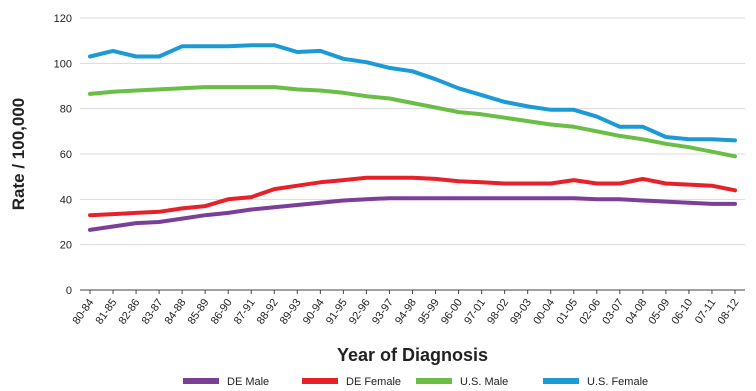  What do you see at coordinates (383, 312) in the screenshot?
I see `x-tick-label: 93-97` at bounding box center [383, 312].